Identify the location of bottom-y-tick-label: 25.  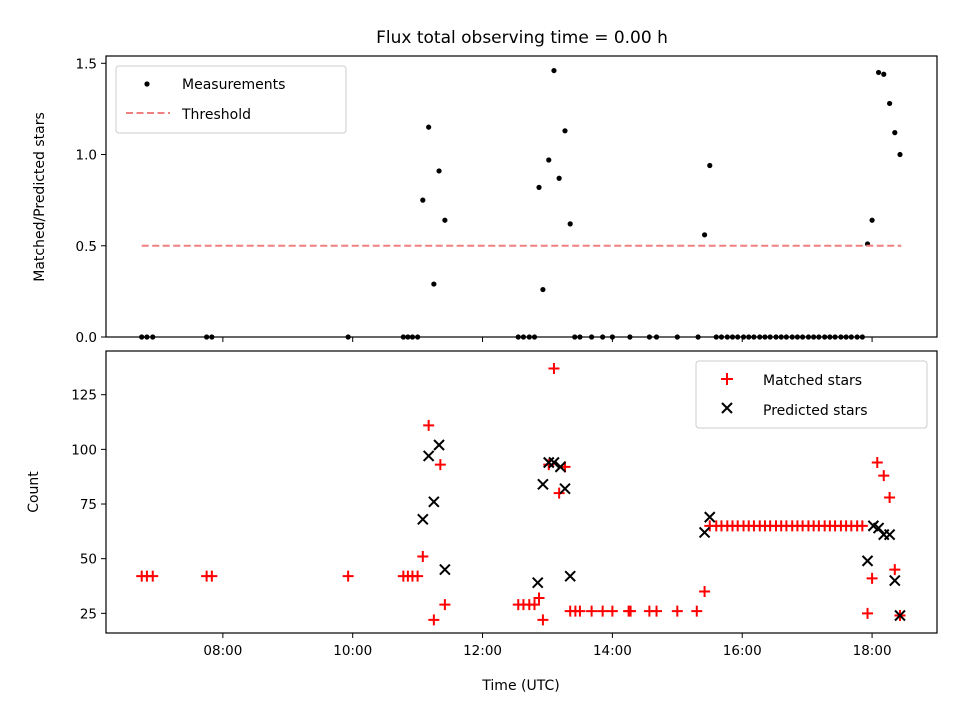
(88, 614).